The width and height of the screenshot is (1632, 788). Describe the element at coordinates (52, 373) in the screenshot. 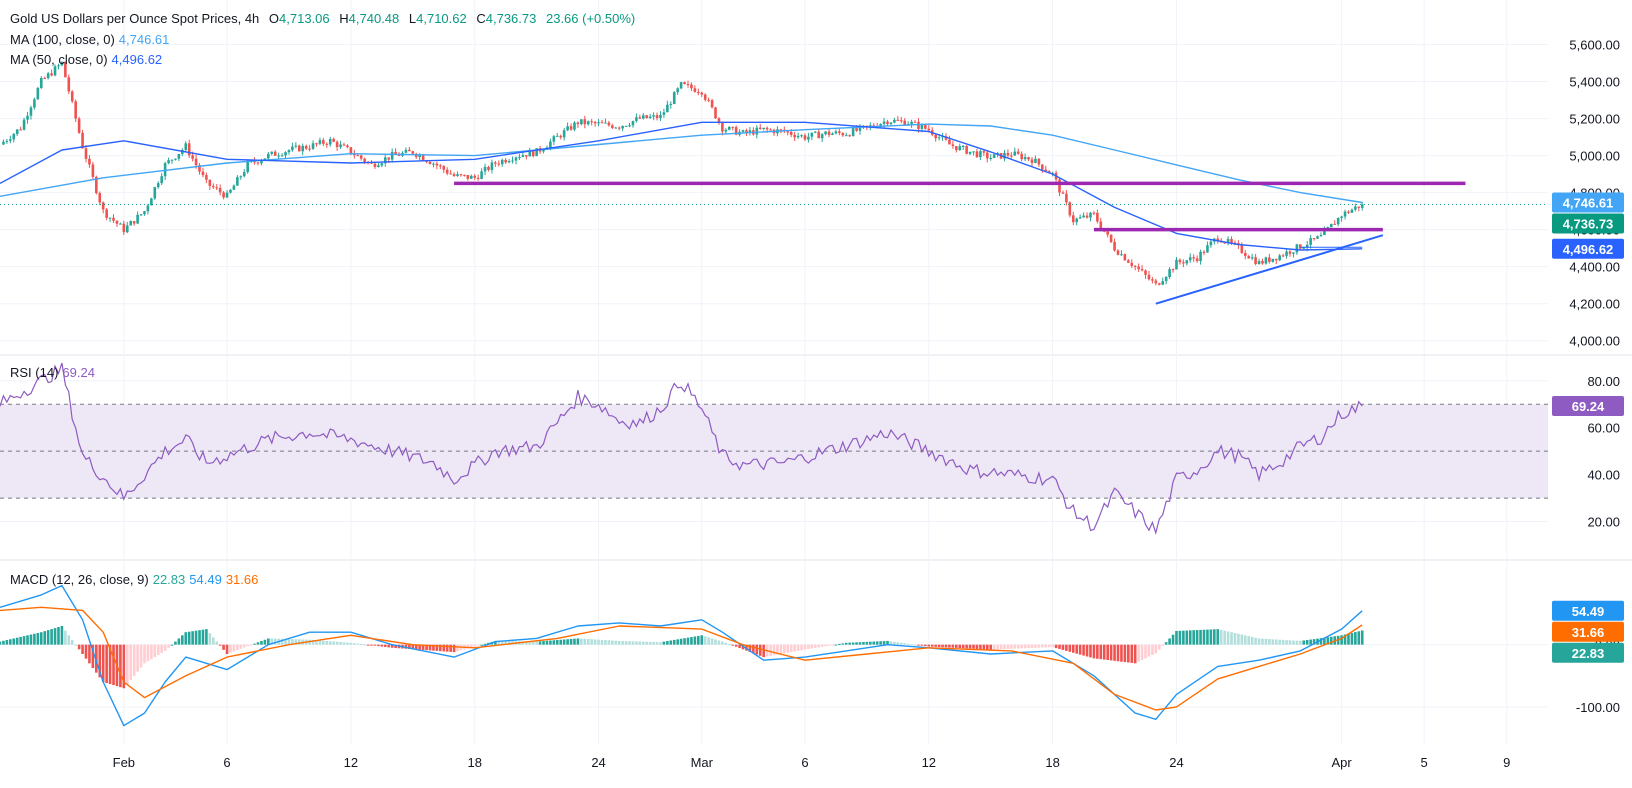

I see `rsi-legend: RSI (14) 69.24` at that location.